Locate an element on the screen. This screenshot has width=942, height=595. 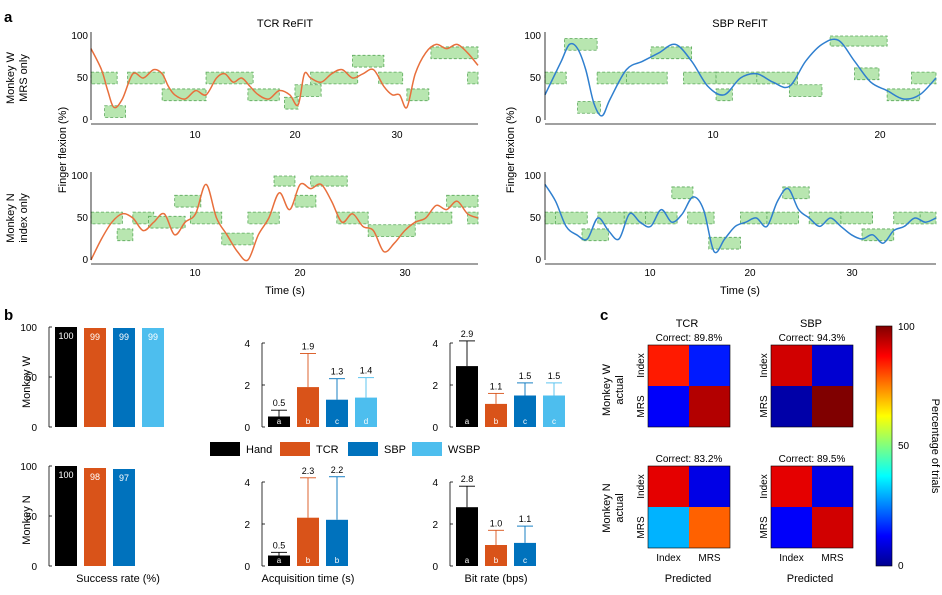
bar-5-bar-sbp is located at coordinates (337, 413).